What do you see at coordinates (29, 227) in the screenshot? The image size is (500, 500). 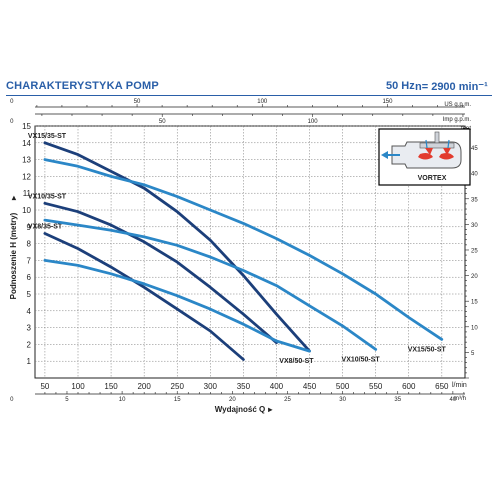 I see `y-tick-label: 9` at bounding box center [29, 227].